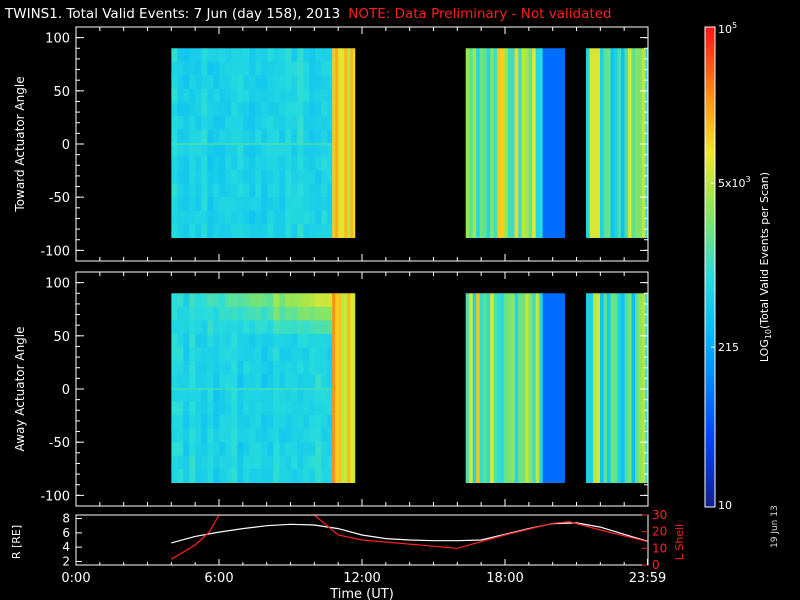 The image size is (800, 600). Describe the element at coordinates (504, 578) in the screenshot. I see `x-tick-label: 18:00` at that location.